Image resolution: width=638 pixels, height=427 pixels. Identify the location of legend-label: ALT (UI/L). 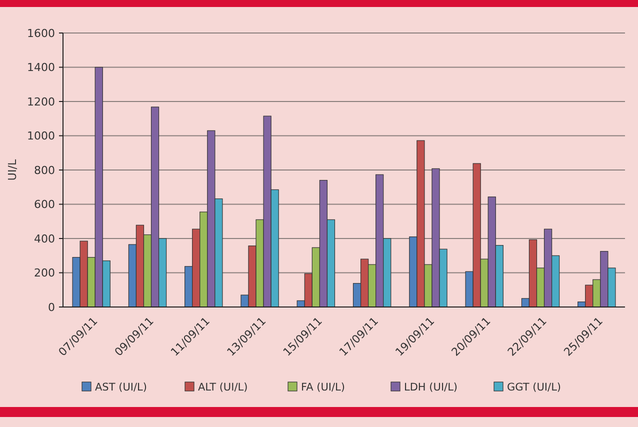
(223, 388).